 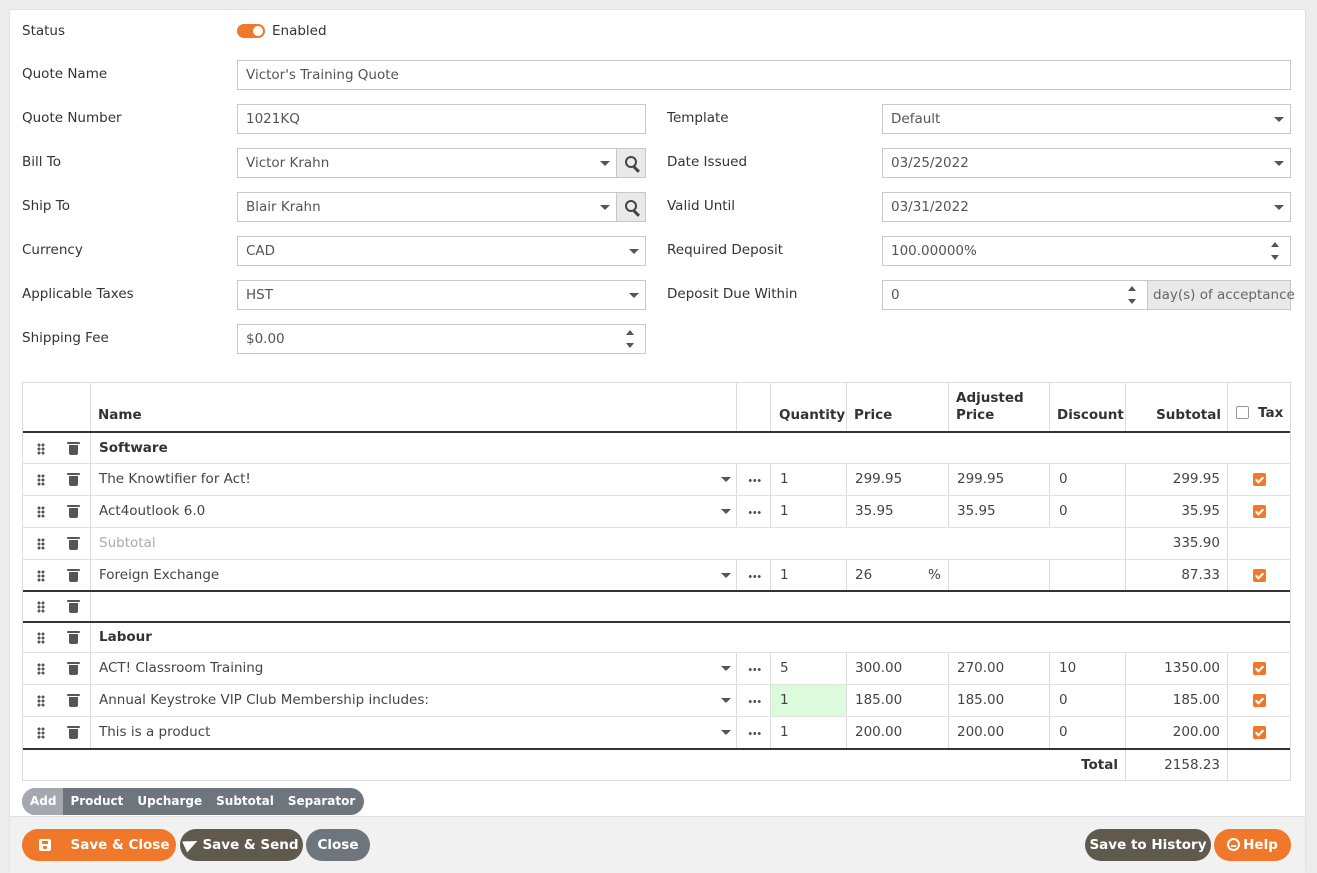 I want to click on add-separator-button: Separator, so click(x=321, y=801).